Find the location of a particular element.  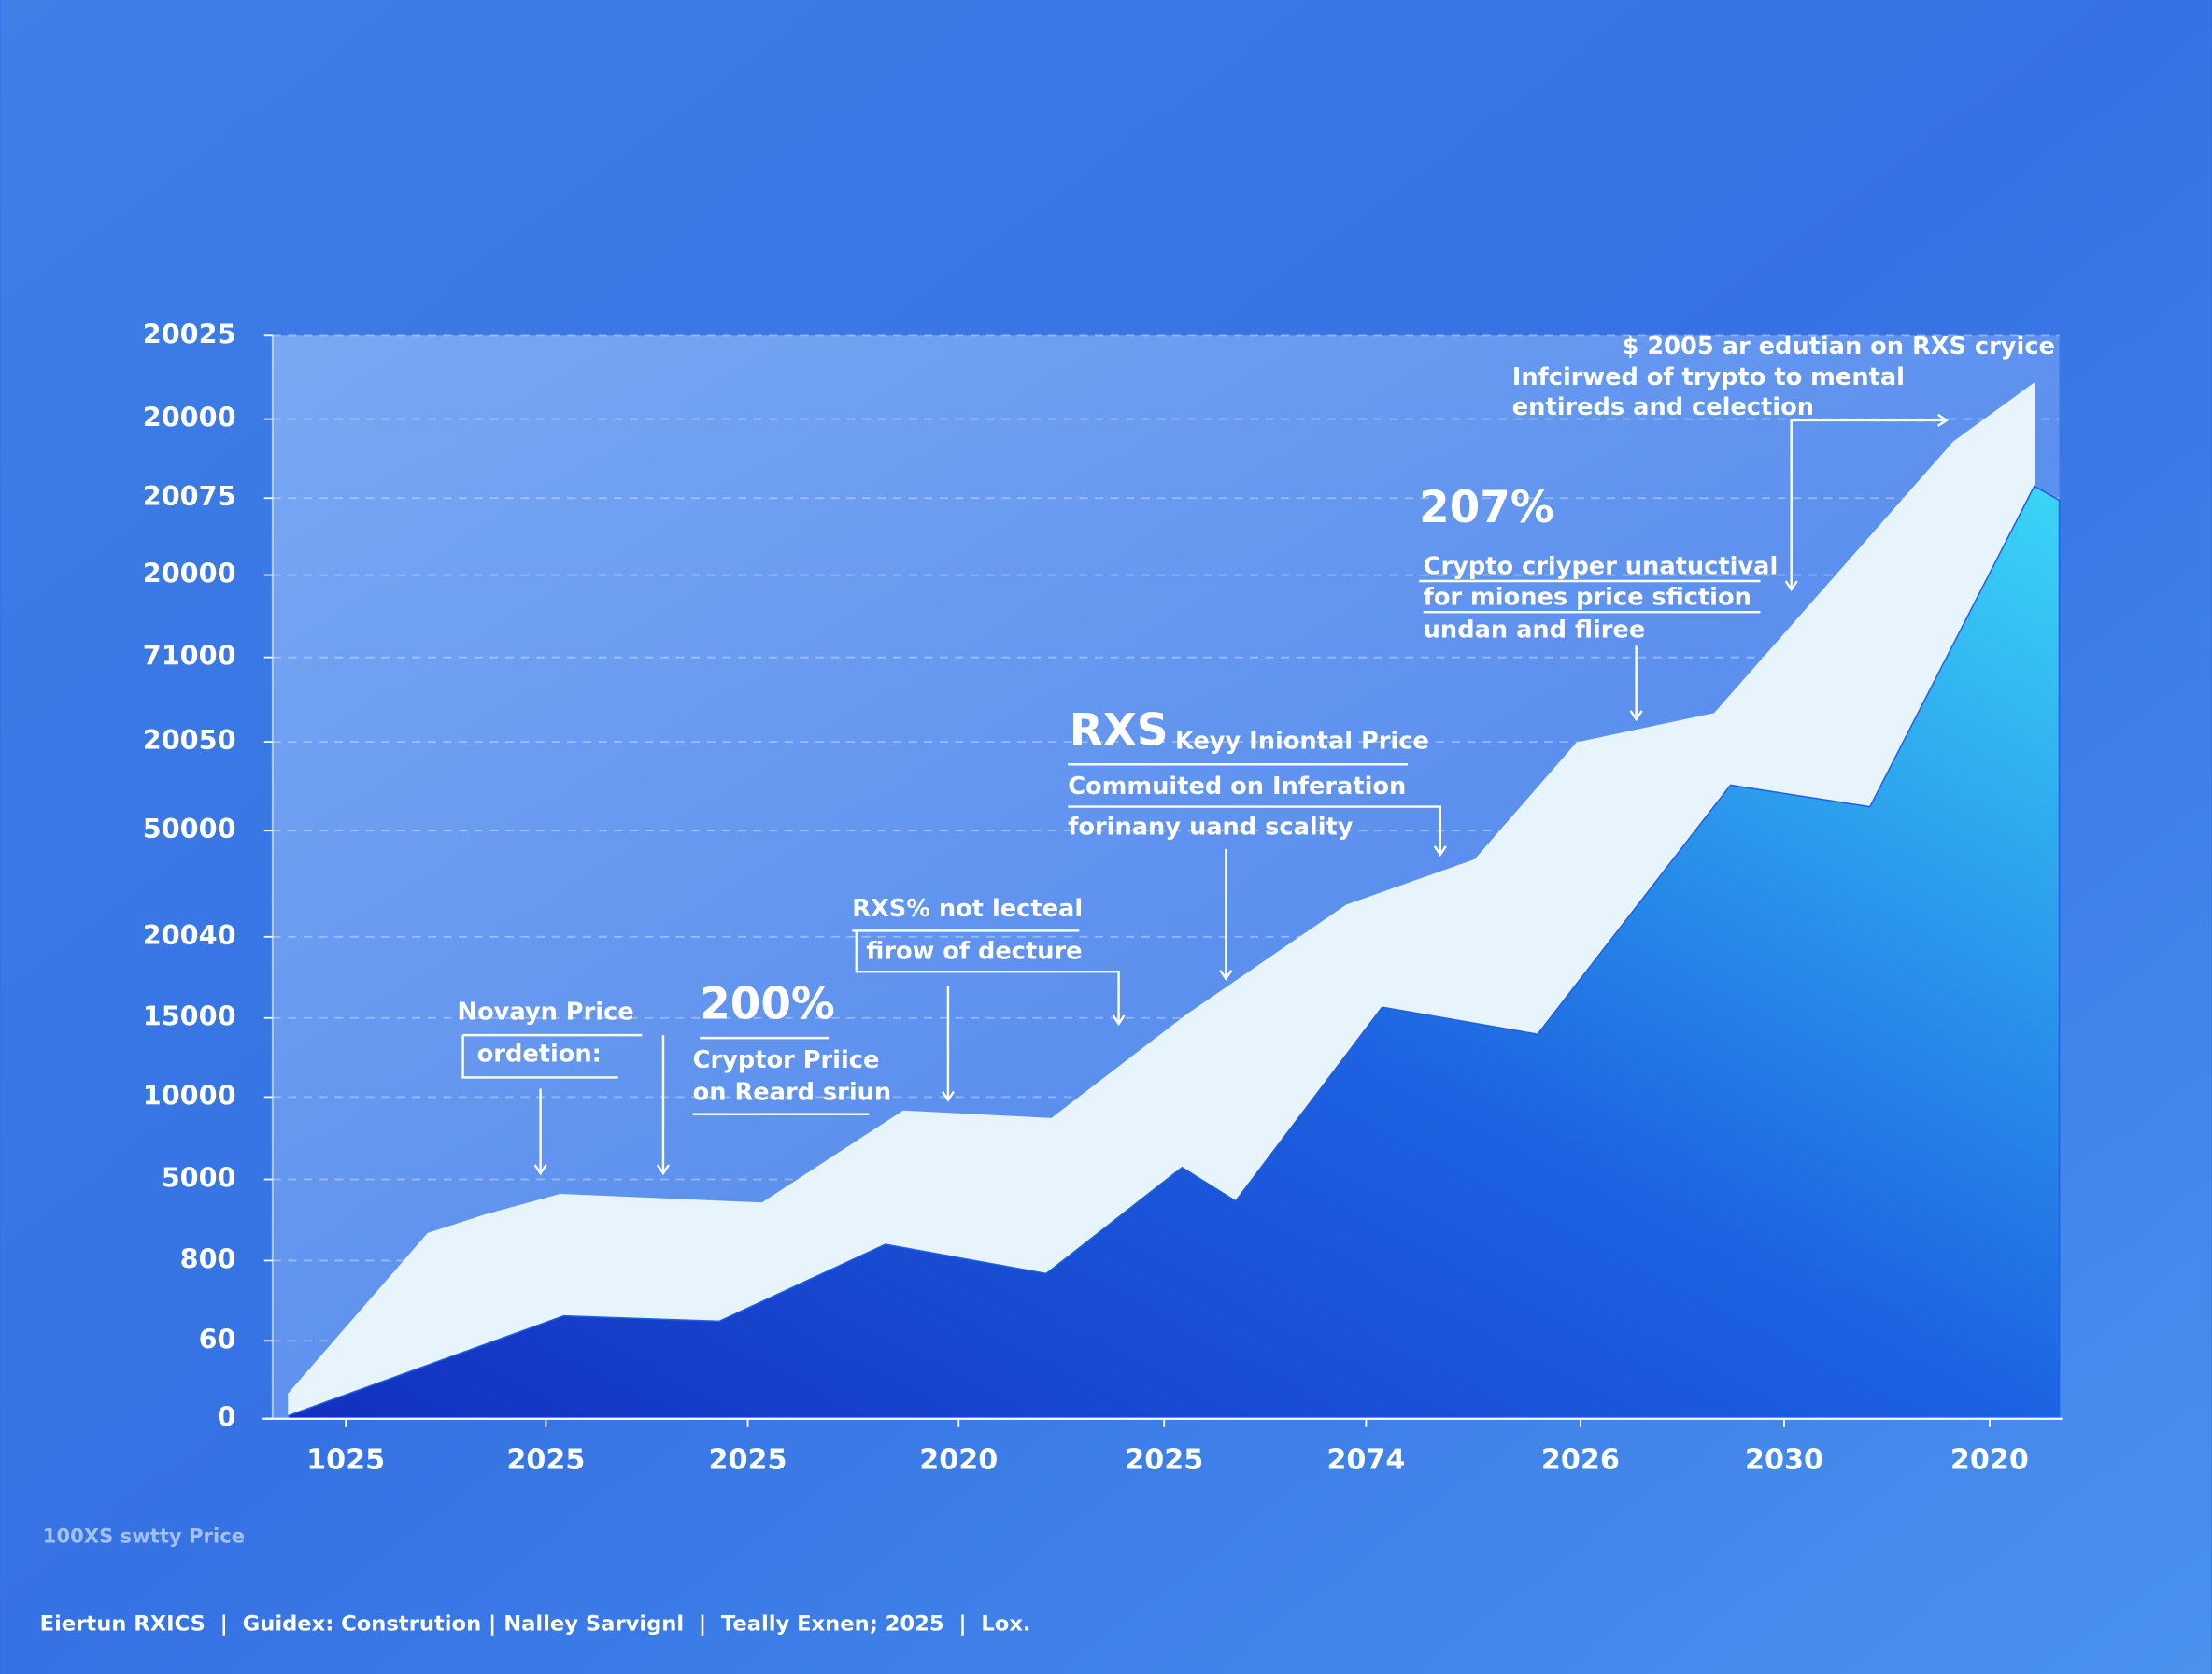

annotation: Cryptor Priice is located at coordinates (786, 1060).